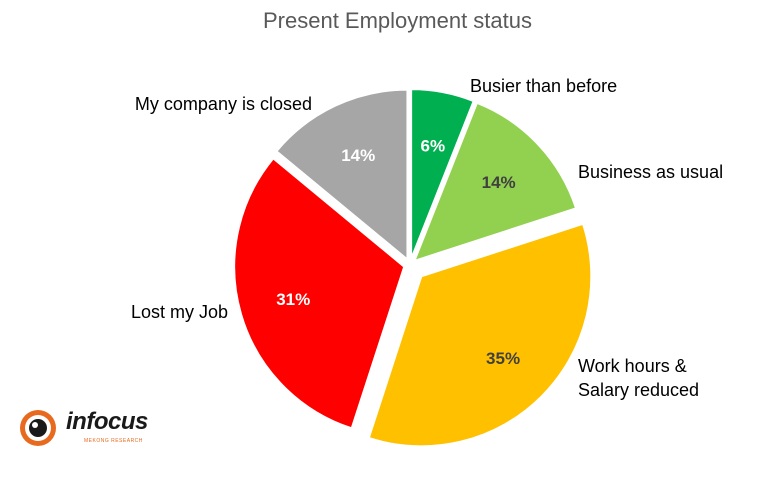 The height and width of the screenshot is (482, 765). I want to click on pie-value-label-0: 6%, so click(432, 146).